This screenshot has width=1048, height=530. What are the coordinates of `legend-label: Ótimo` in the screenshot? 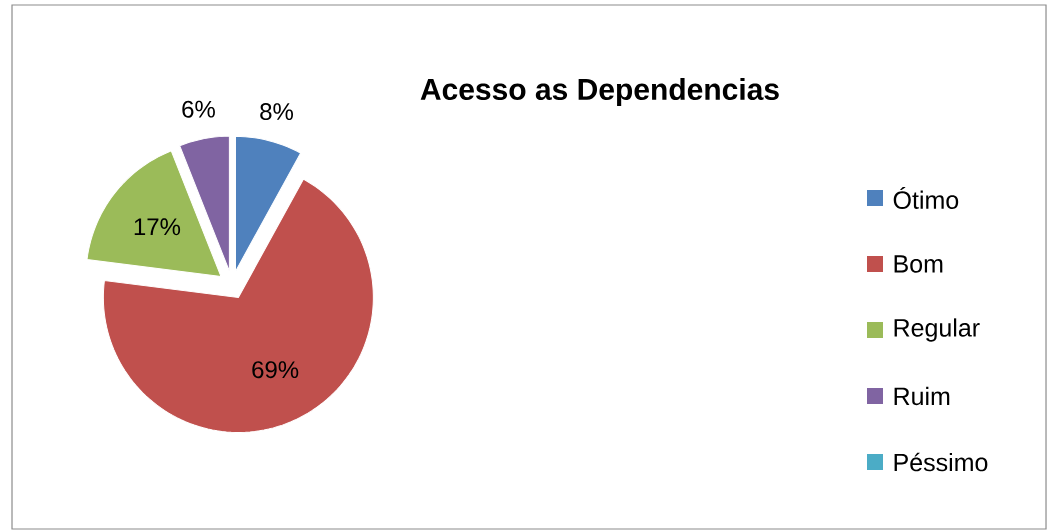 It's located at (926, 198).